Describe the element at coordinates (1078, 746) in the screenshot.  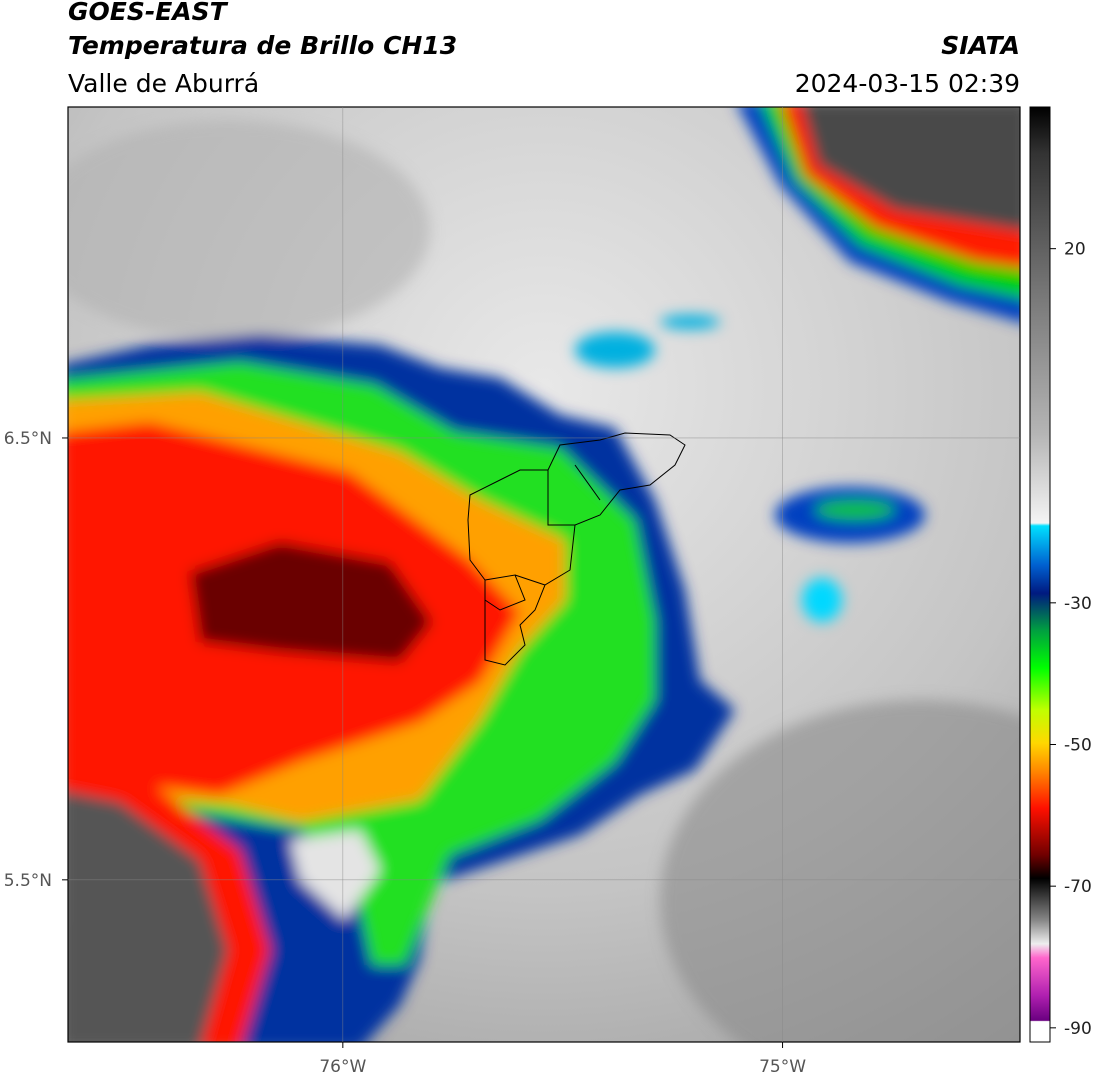
I see `colorbar-tick-label: -50` at that location.